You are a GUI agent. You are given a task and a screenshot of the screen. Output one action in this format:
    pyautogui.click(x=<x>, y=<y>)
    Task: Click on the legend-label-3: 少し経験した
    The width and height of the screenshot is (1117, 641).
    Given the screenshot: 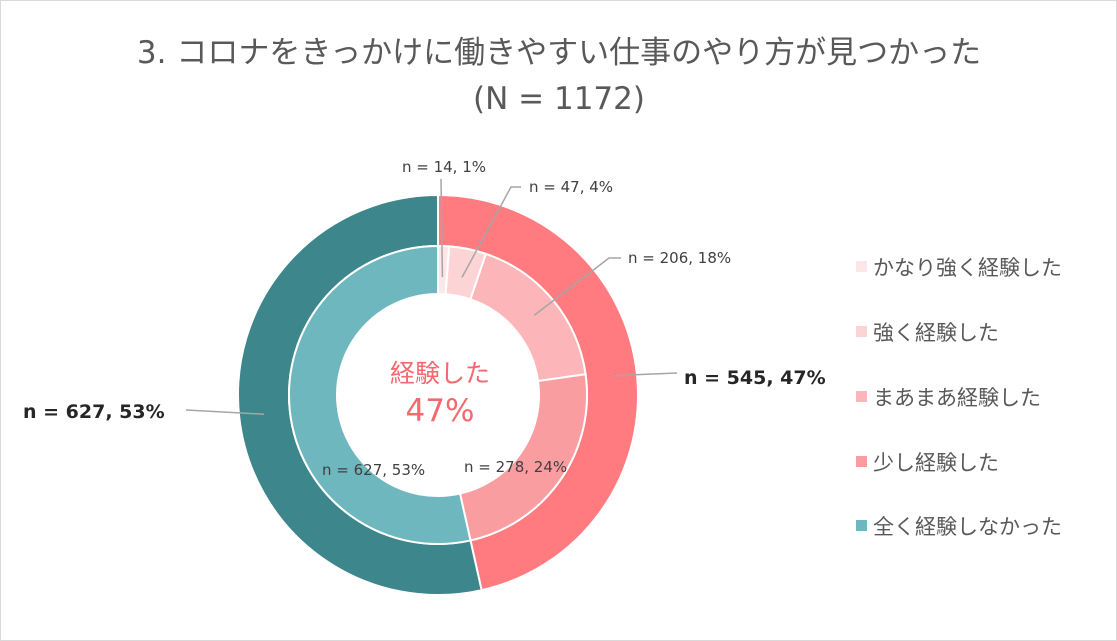 What is the action you would take?
    pyautogui.click(x=936, y=463)
    